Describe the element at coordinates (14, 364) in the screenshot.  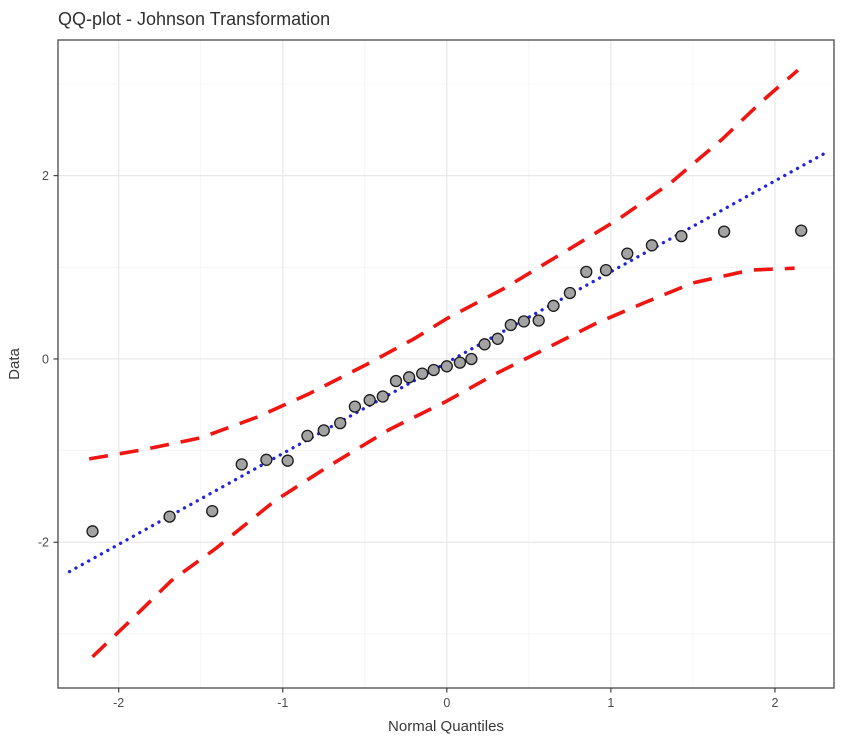
I see `y-axis-title: Data` at that location.